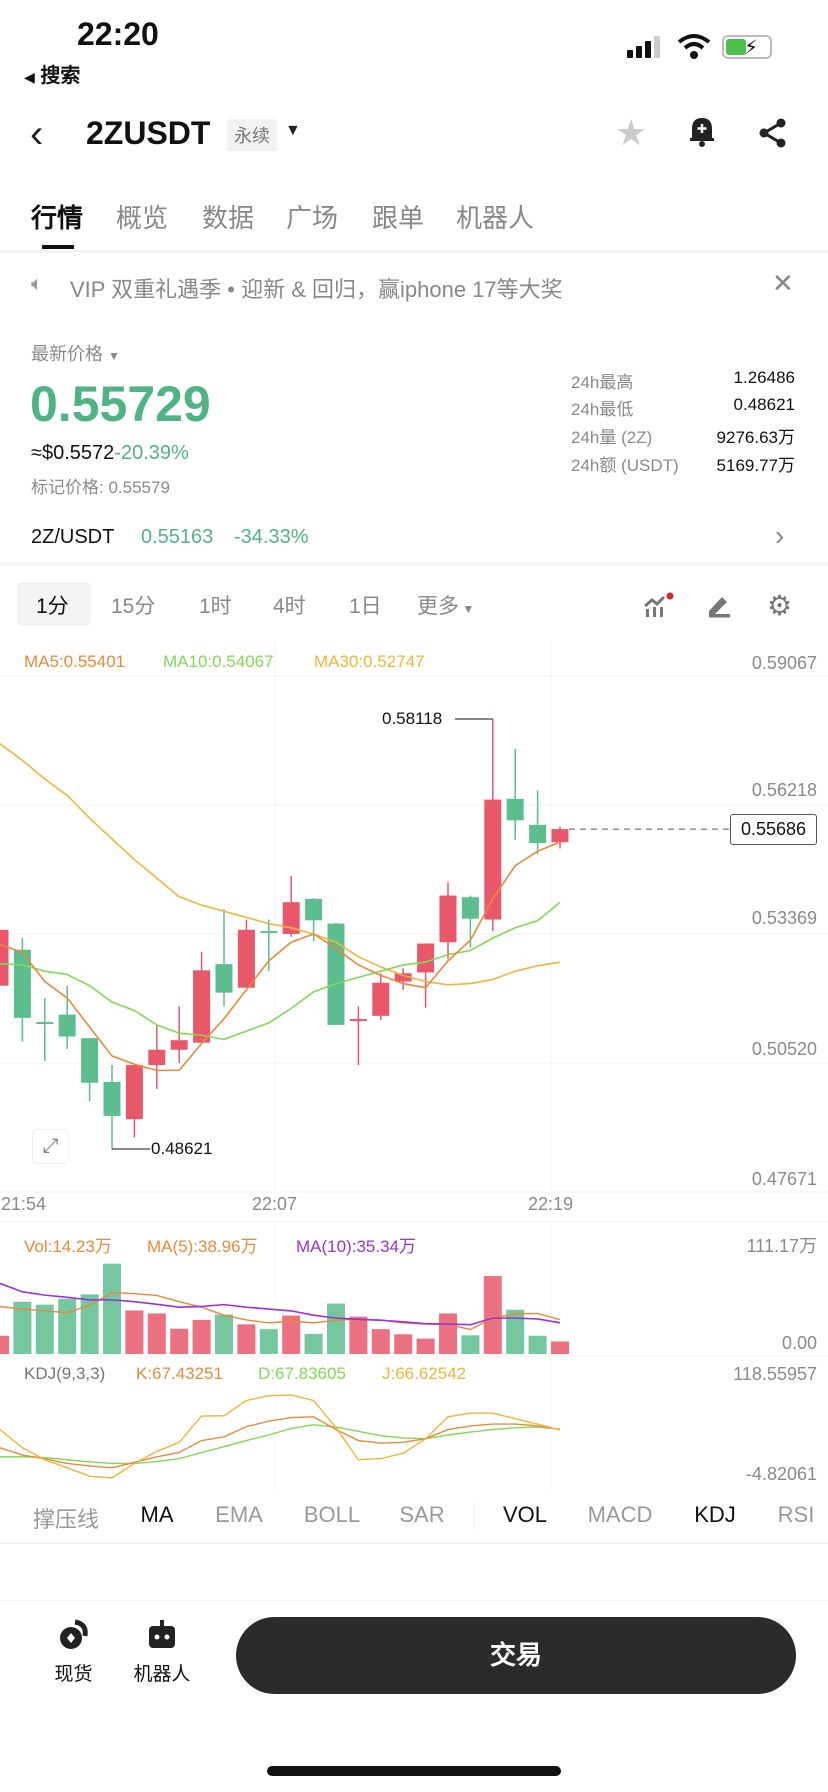  I want to click on indicator-support-resistance: 撑压线, so click(66, 1519).